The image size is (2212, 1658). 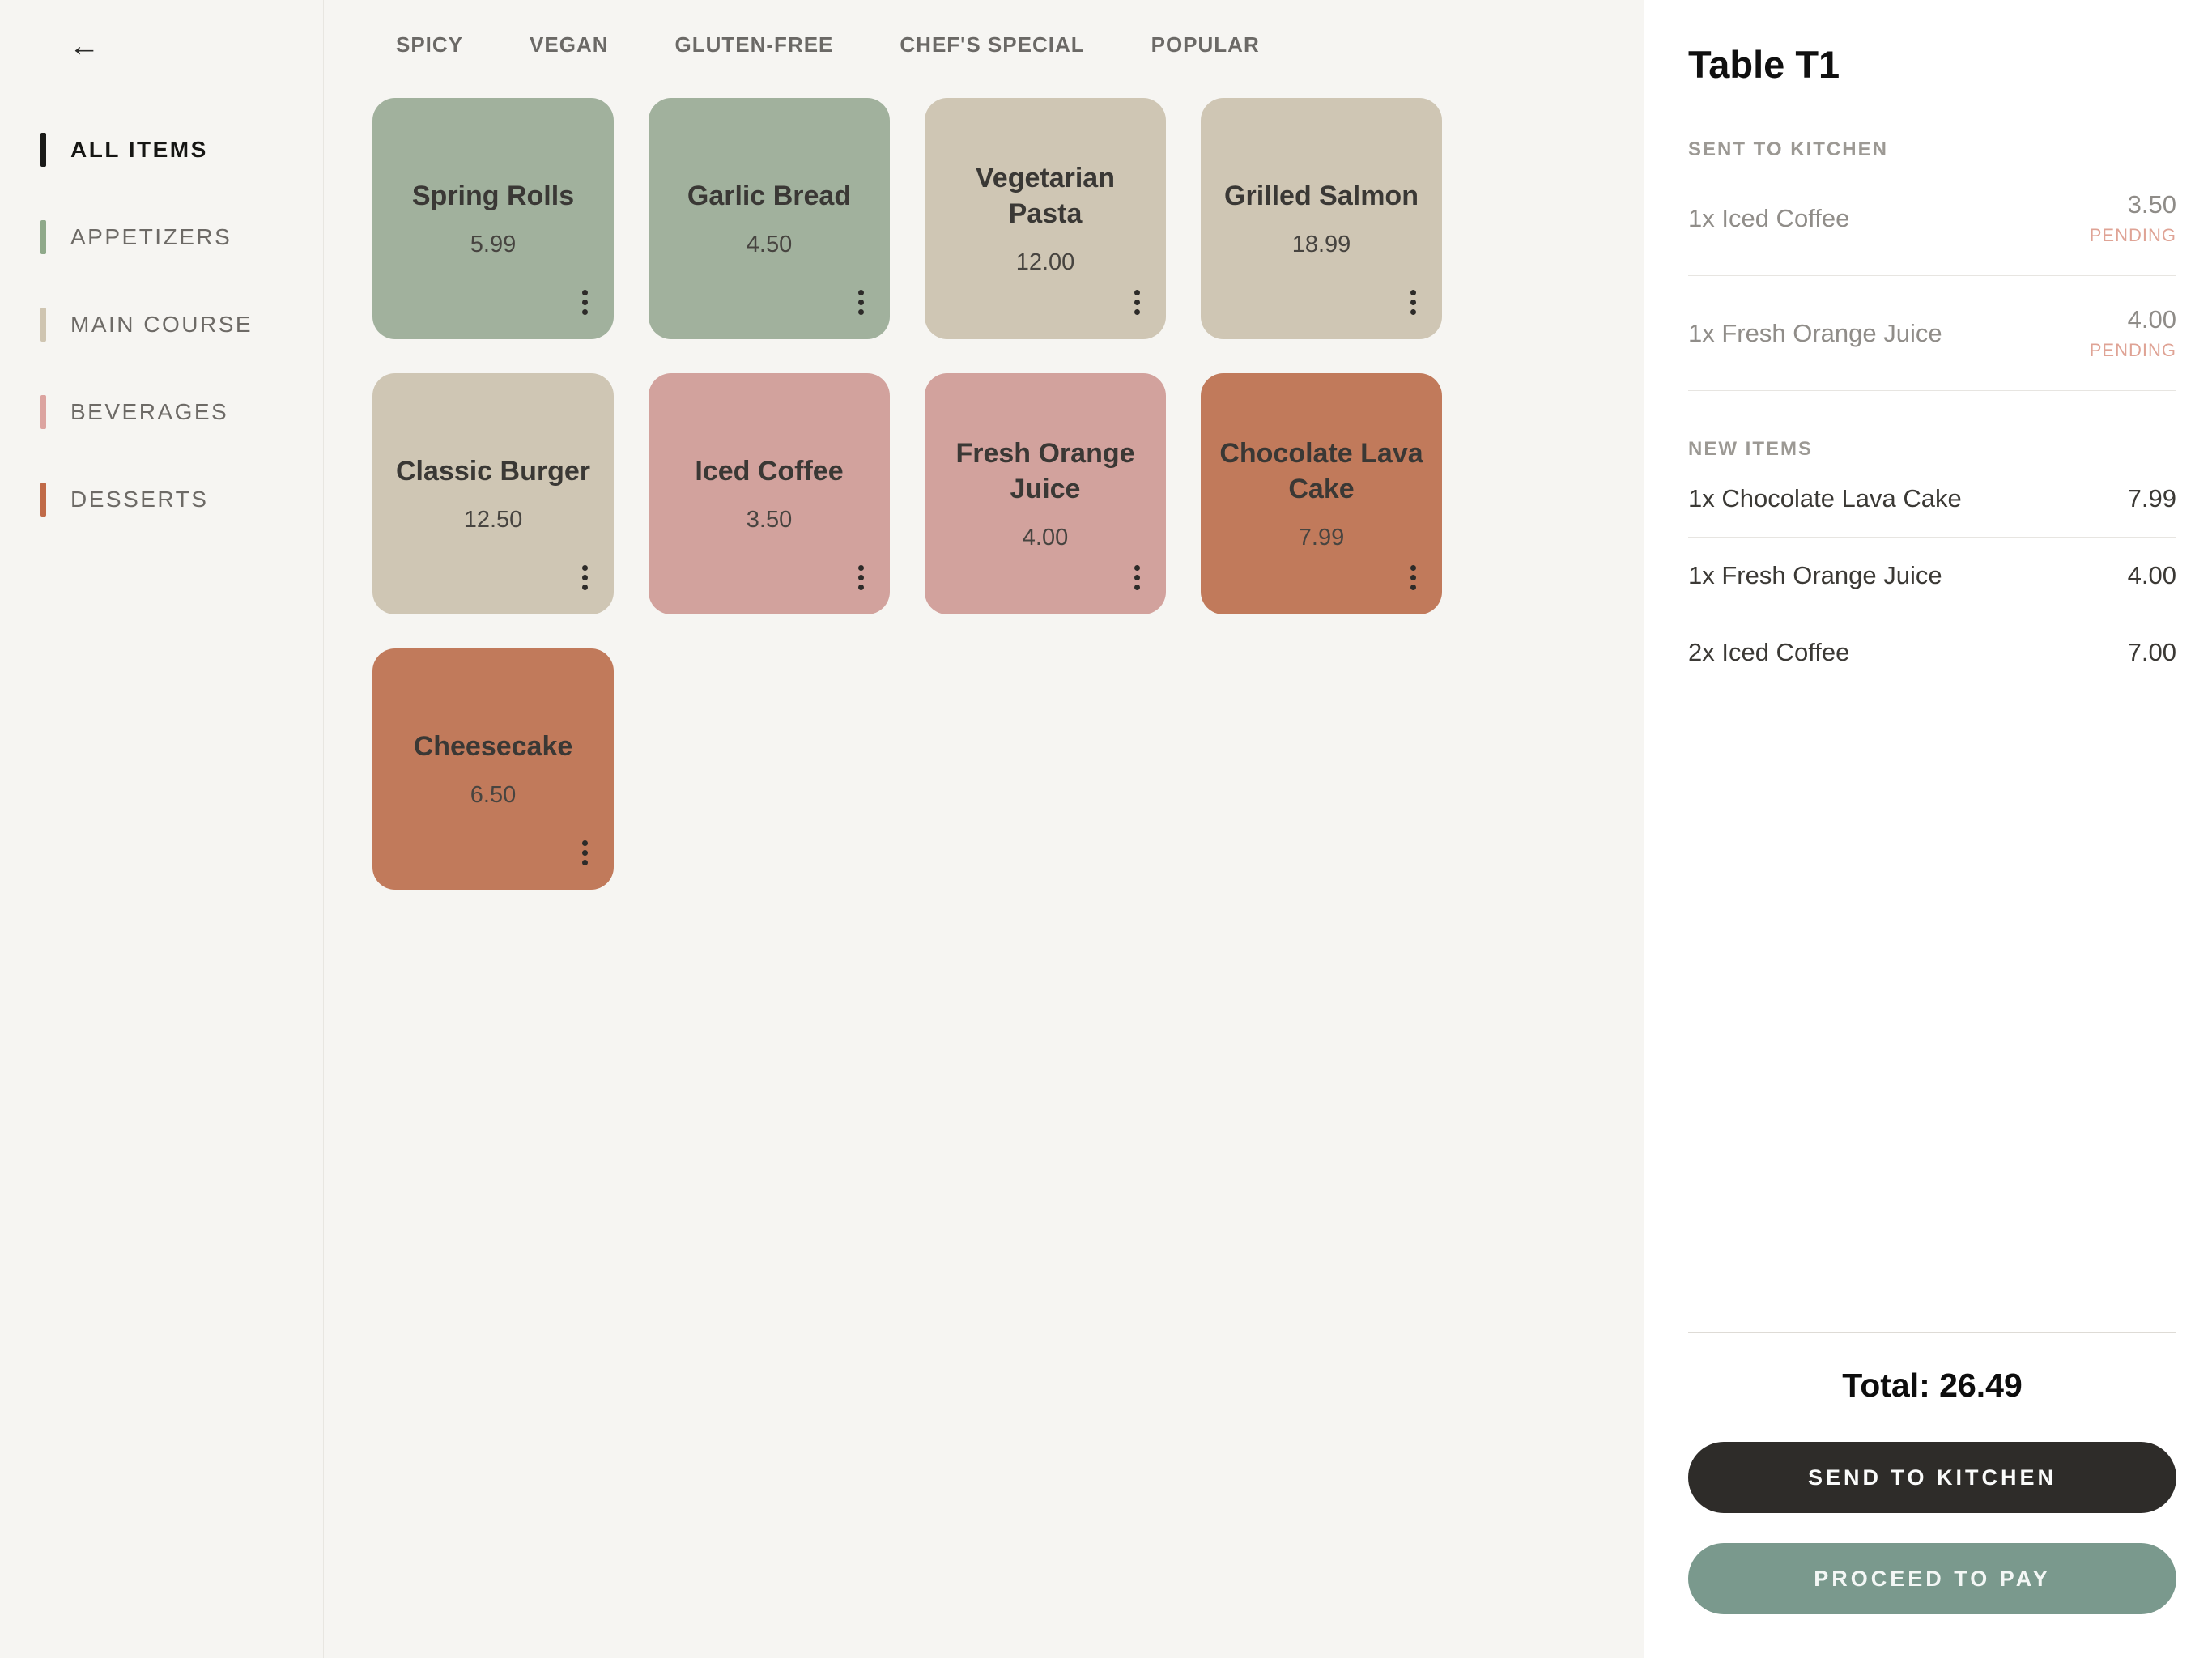 What do you see at coordinates (1932, 1578) in the screenshot?
I see `proceed-to-pay-button: PROCEED TO PAY` at bounding box center [1932, 1578].